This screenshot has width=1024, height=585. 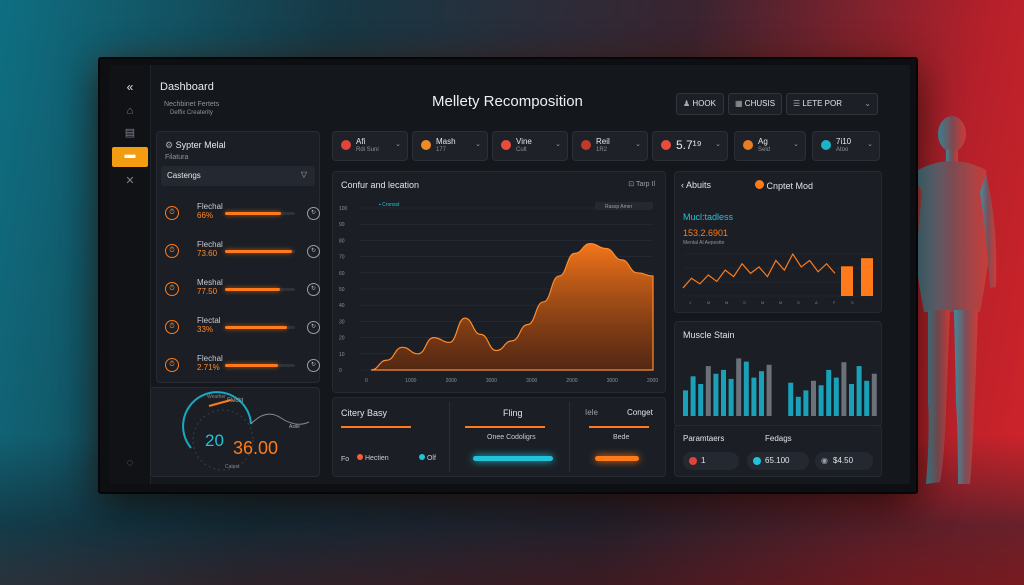 I want to click on settings-icon: ✕, so click(x=130, y=181).